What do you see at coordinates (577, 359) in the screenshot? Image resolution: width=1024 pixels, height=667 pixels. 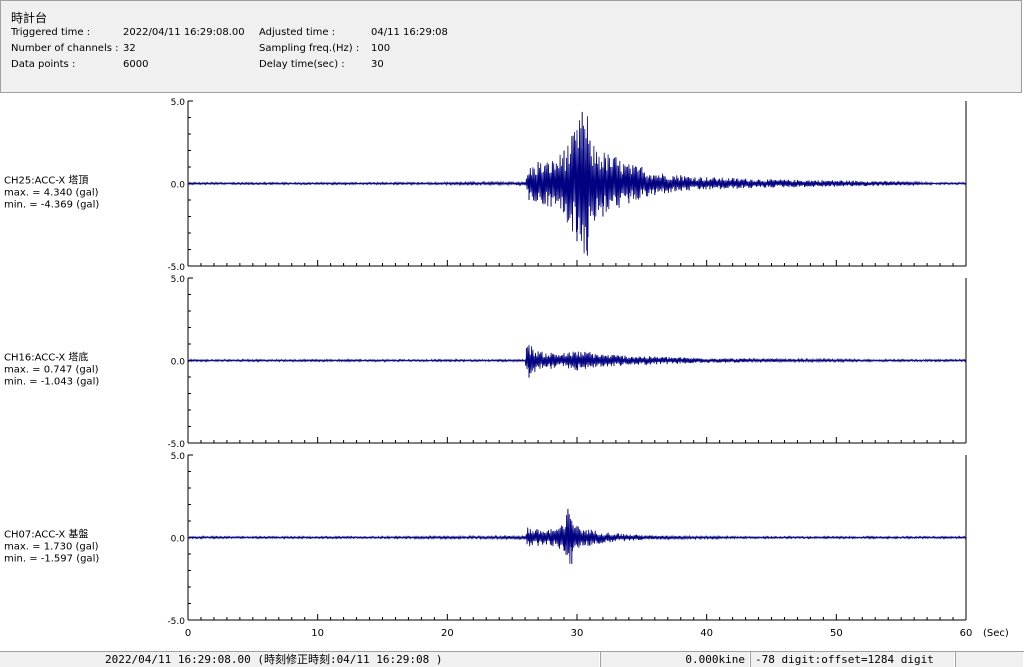 I see `waveform-ch1` at bounding box center [577, 359].